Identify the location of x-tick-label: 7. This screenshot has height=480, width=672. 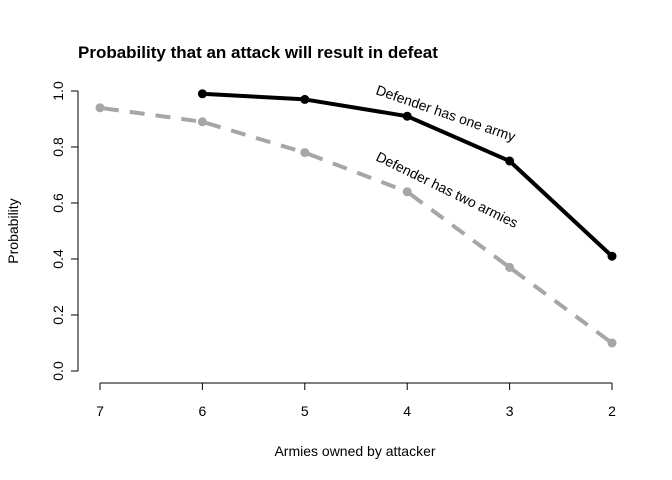
(100, 411).